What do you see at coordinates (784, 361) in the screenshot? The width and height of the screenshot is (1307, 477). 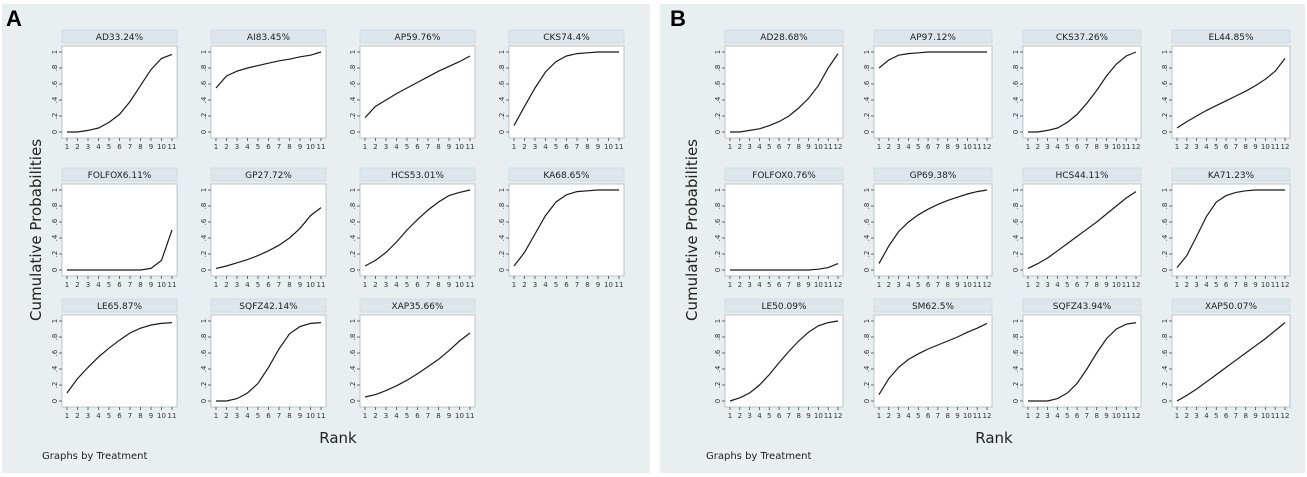 I see `panel-b-subplot-9-plot-area` at bounding box center [784, 361].